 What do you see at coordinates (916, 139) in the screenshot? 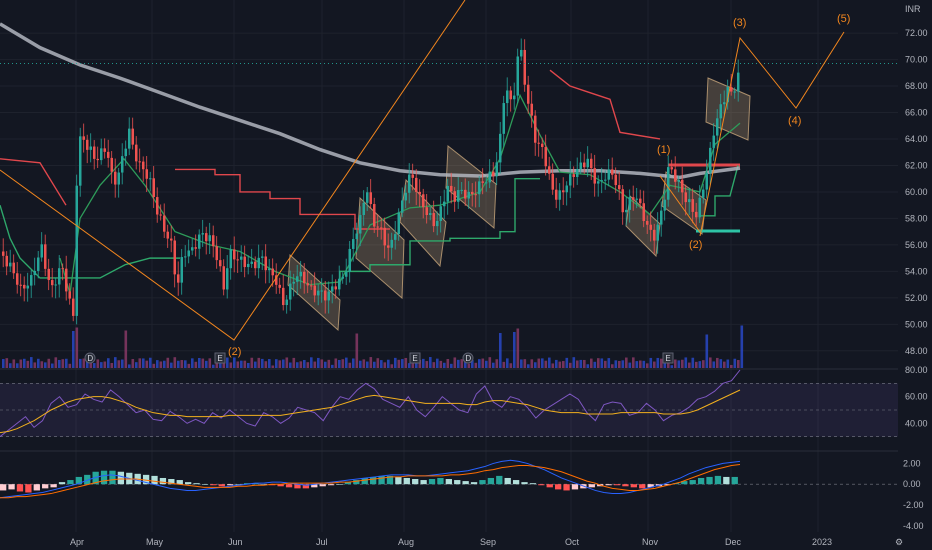
I see `price-tick-label: 64.00` at bounding box center [916, 139].